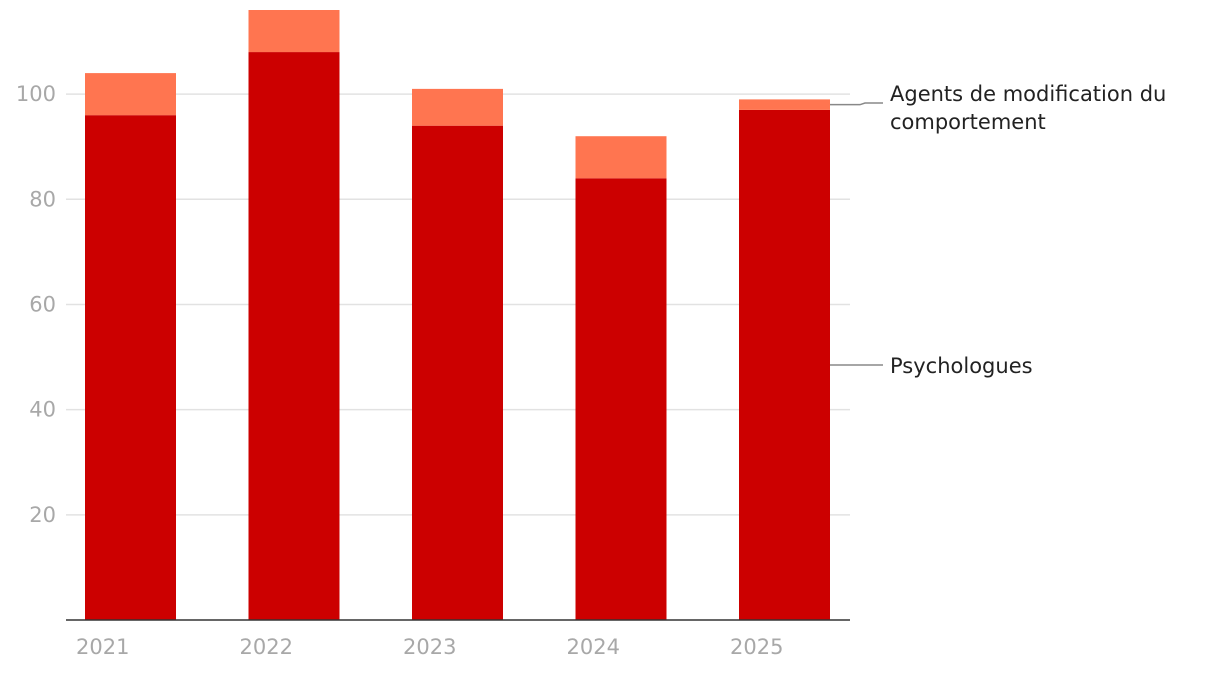 The height and width of the screenshot is (674, 1220). What do you see at coordinates (42, 515) in the screenshot?
I see `y-tick-label: 20` at bounding box center [42, 515].